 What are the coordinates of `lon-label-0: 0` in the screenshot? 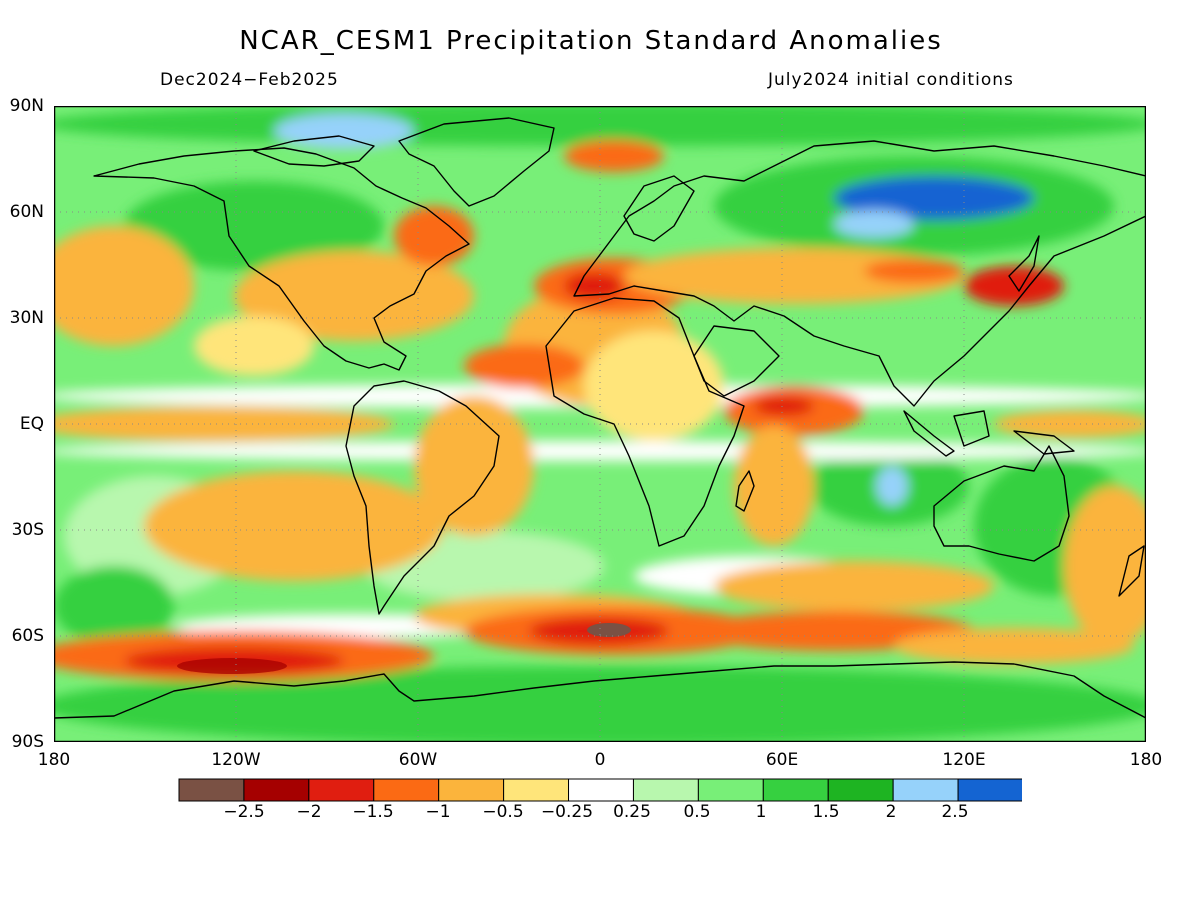 It's located at (600, 760).